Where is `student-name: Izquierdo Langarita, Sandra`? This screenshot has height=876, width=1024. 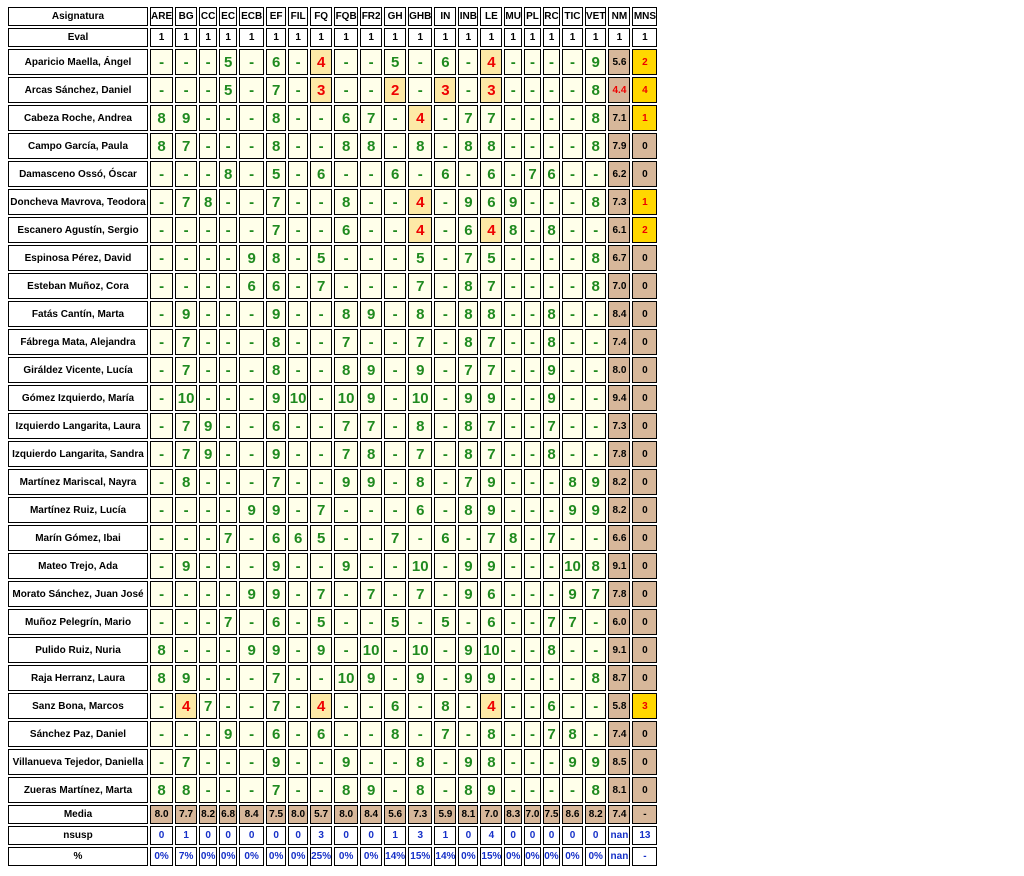 student-name: Izquierdo Langarita, Sandra is located at coordinates (78, 454).